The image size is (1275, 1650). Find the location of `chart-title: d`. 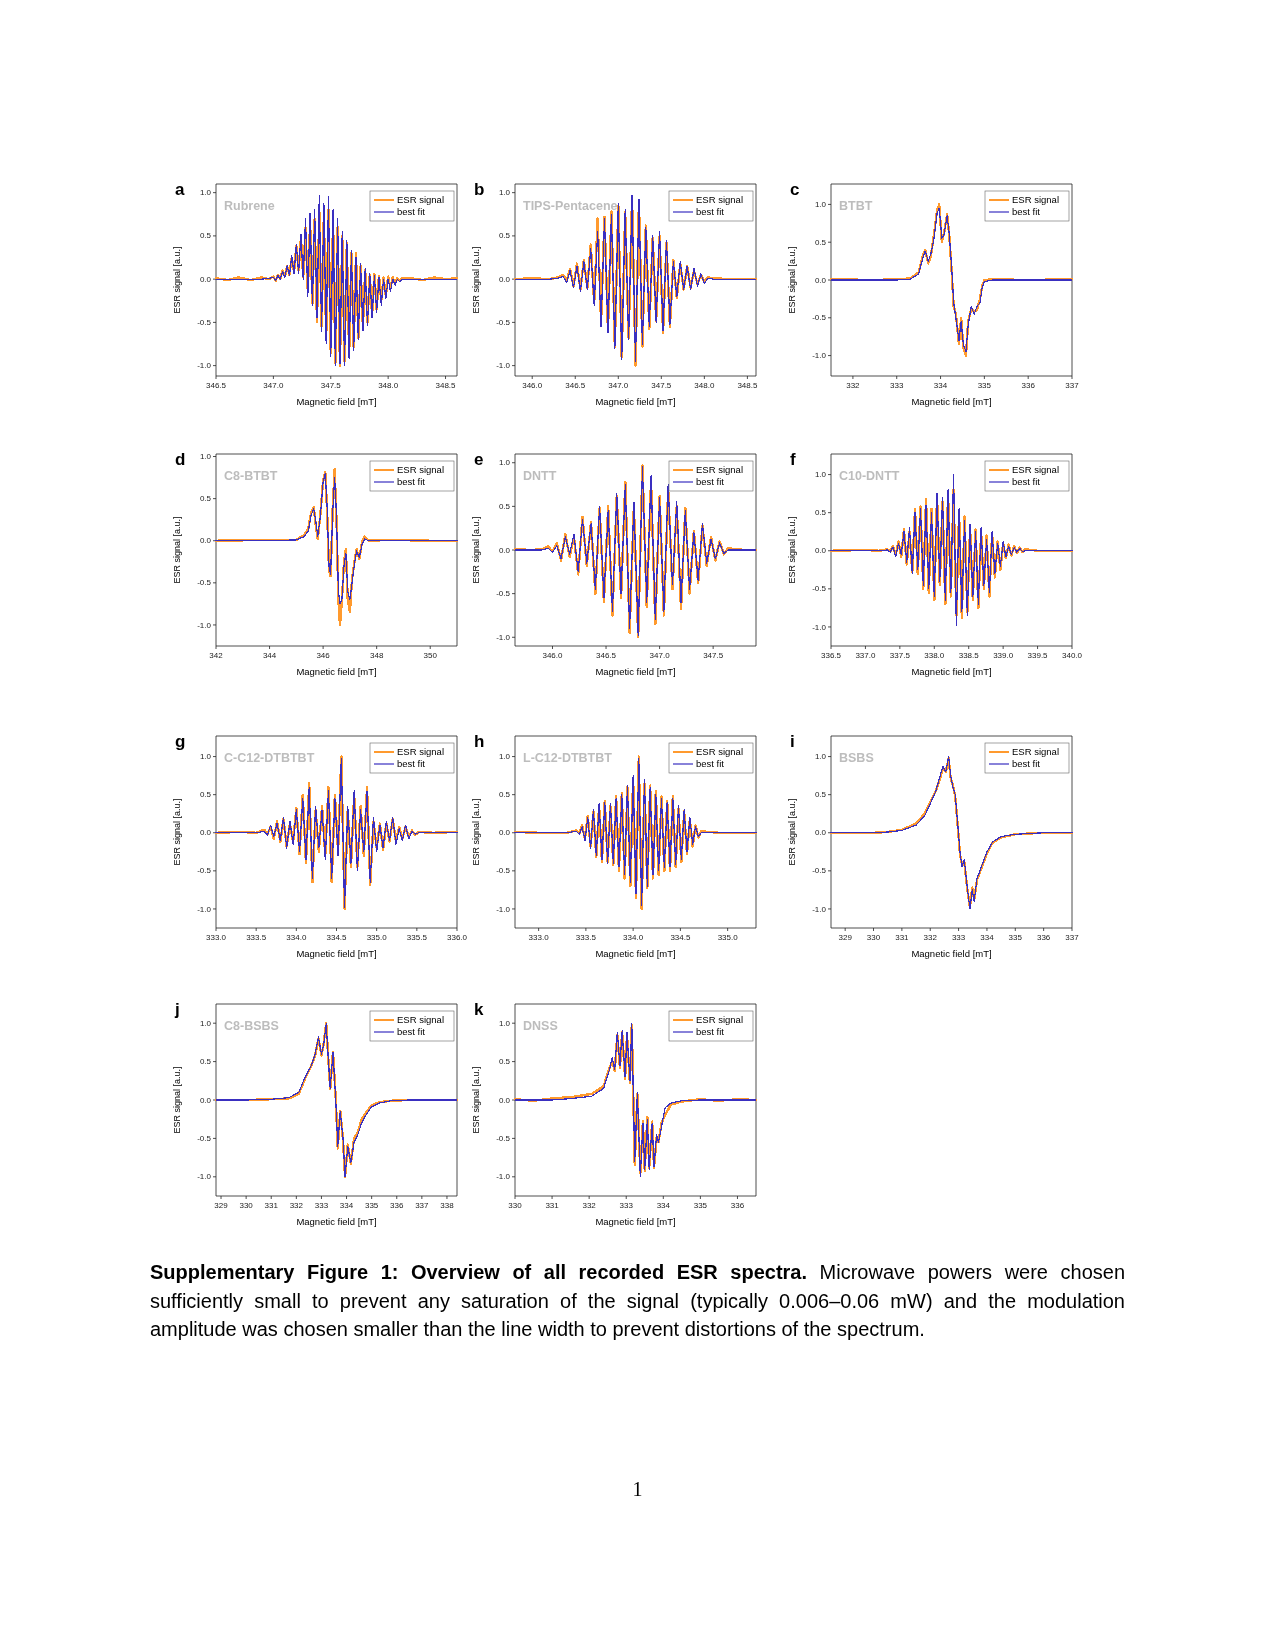

chart-title: d is located at coordinates (180, 459).